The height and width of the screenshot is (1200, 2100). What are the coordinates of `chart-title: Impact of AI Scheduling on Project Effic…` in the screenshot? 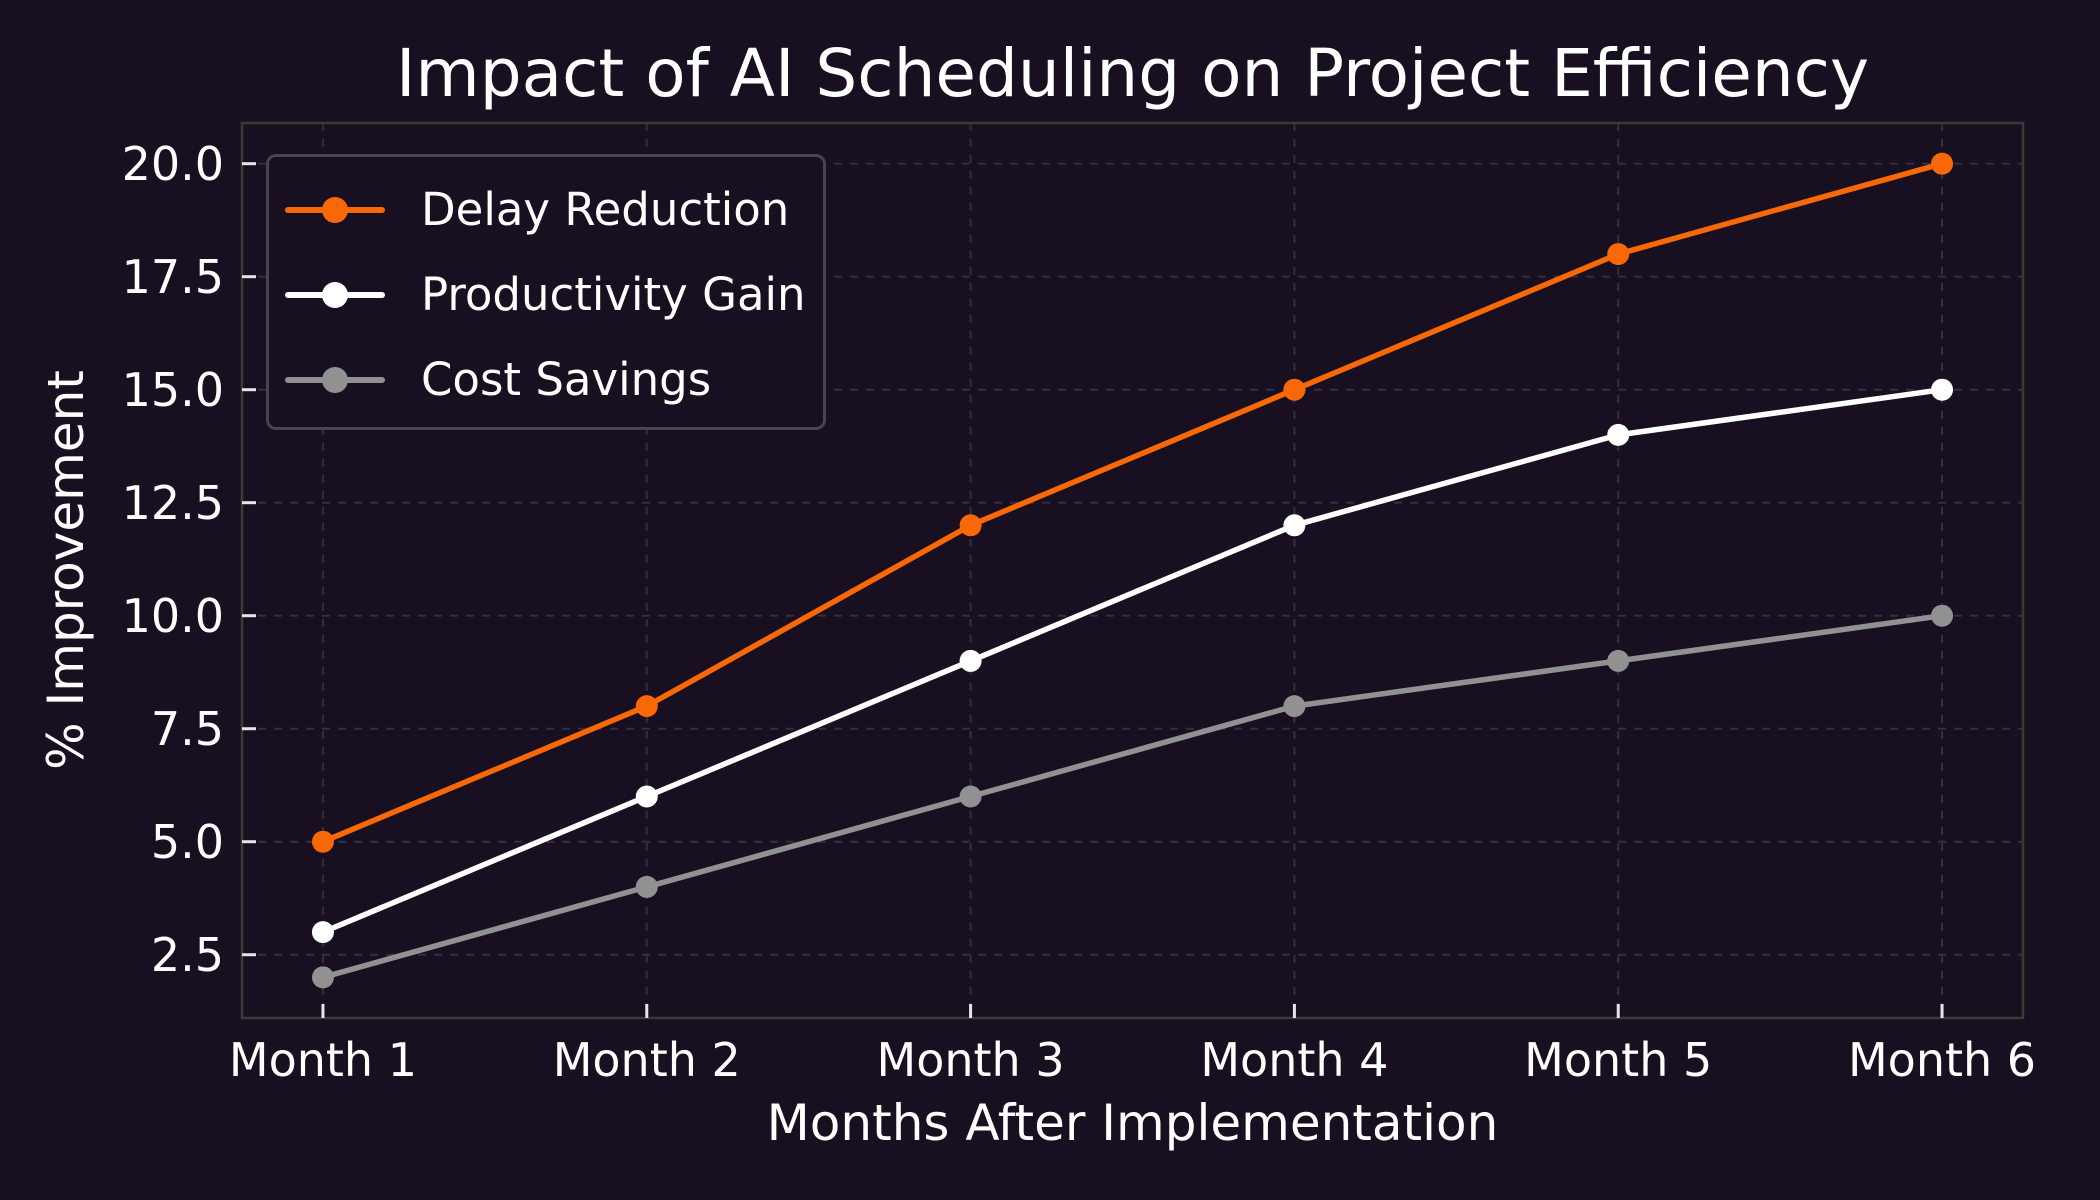 It's located at (1132, 73).